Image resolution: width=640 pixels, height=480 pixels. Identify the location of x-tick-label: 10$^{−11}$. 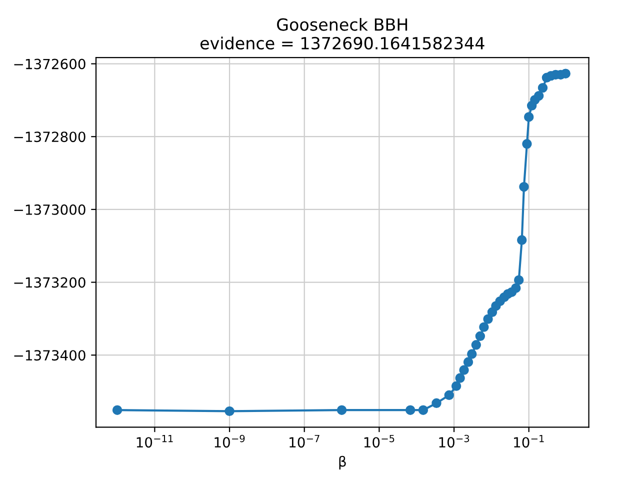
(154, 441).